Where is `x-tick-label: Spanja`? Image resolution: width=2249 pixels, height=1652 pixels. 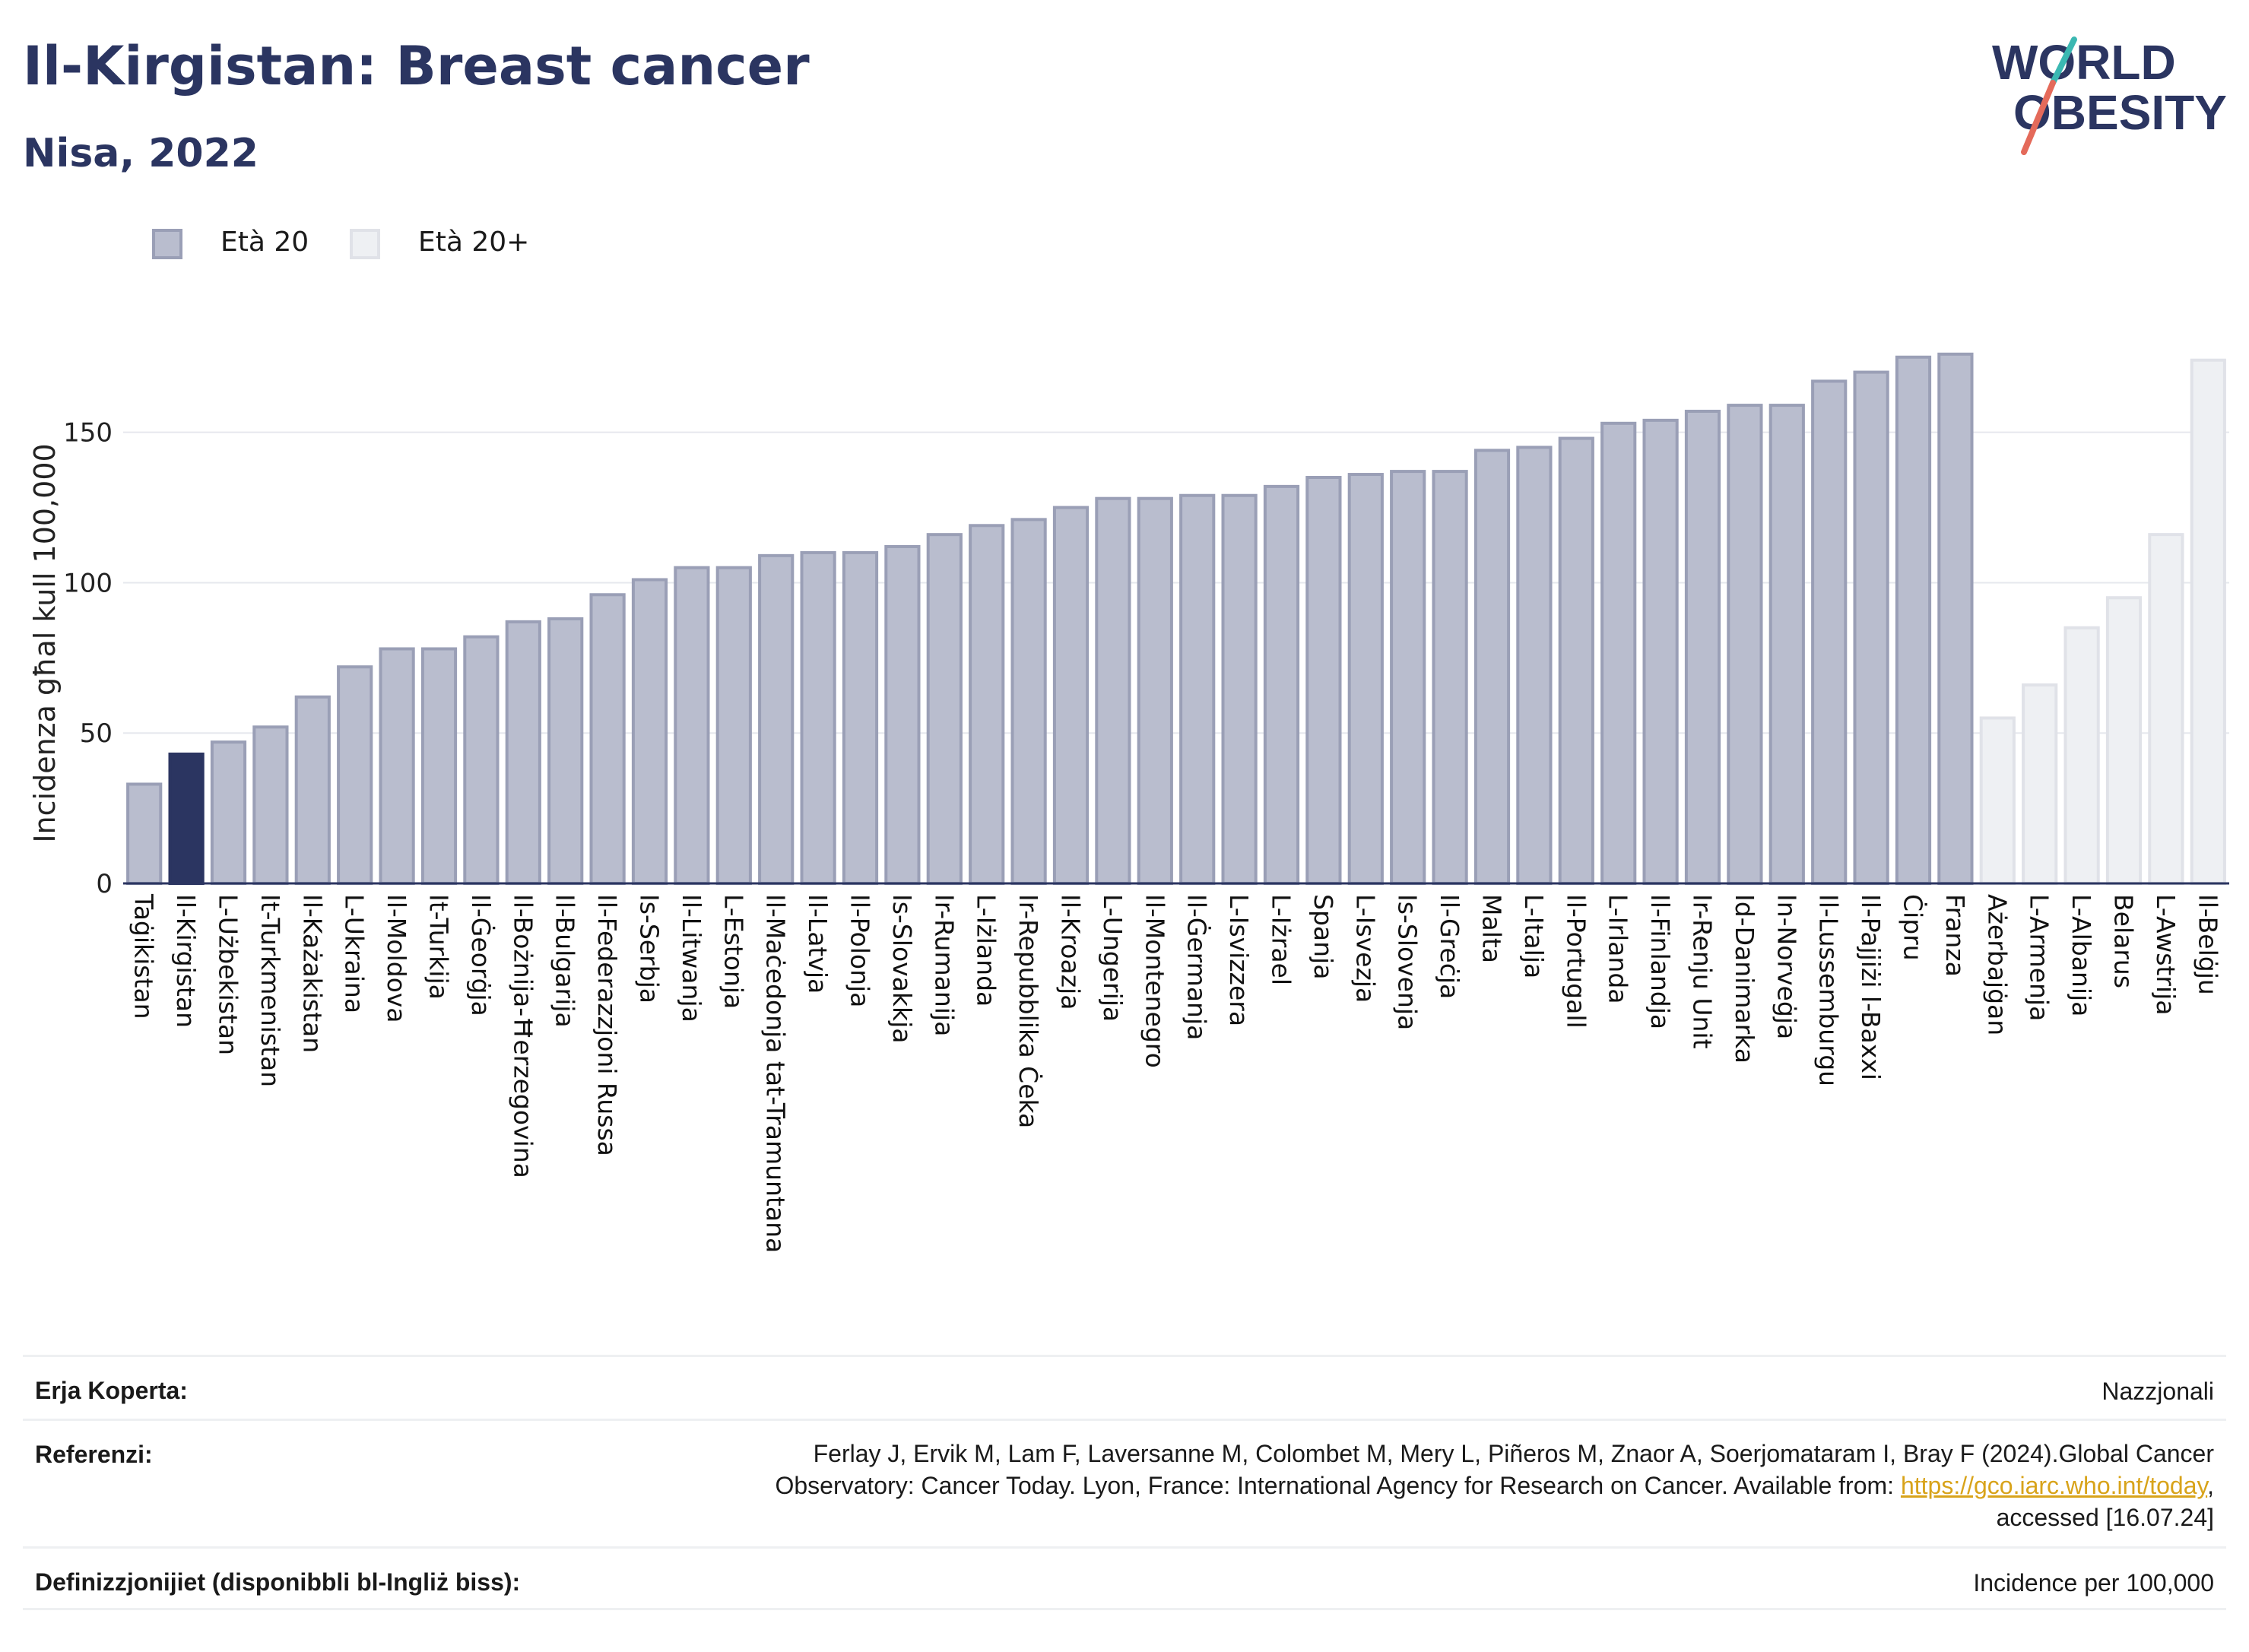 x-tick-label: Spanja is located at coordinates (1323, 936).